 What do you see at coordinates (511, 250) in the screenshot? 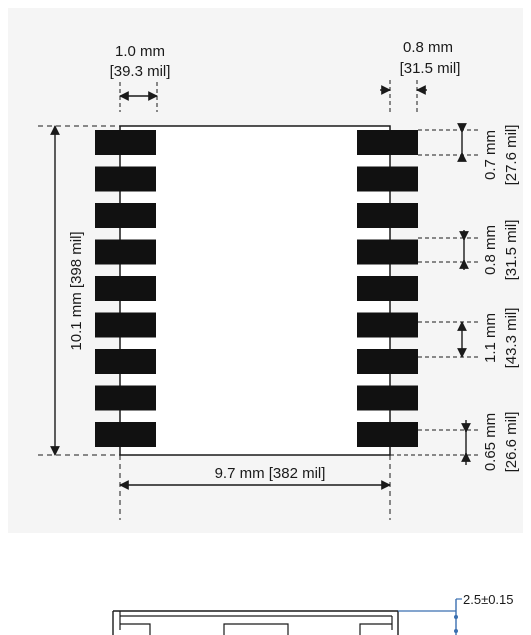
I see `pad-pitch-mil: [31.5 mil]` at bounding box center [511, 250].